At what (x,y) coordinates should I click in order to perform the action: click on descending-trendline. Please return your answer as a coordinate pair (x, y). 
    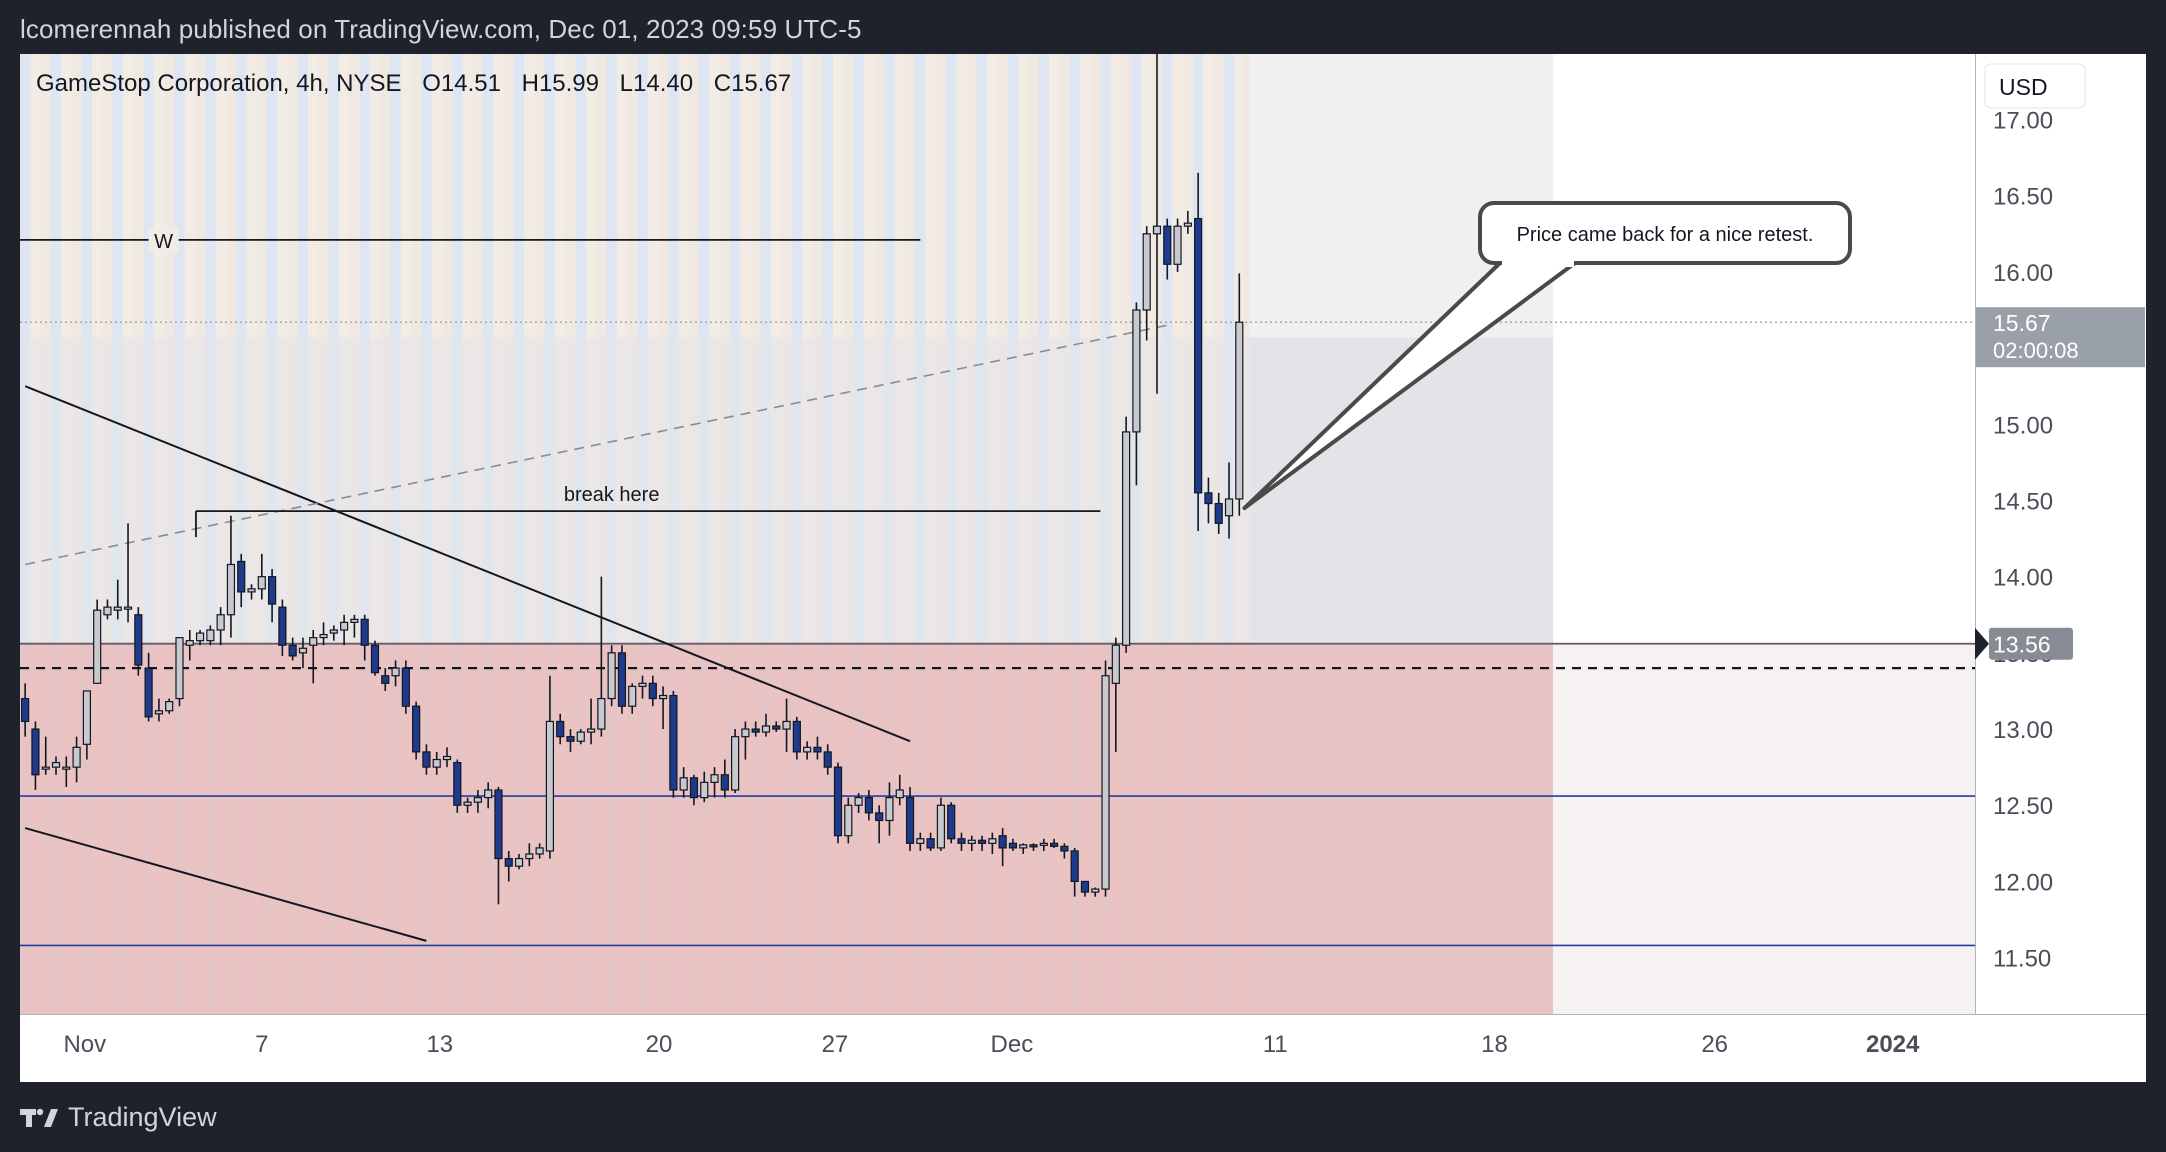
    Looking at the image, I should click on (467, 564).